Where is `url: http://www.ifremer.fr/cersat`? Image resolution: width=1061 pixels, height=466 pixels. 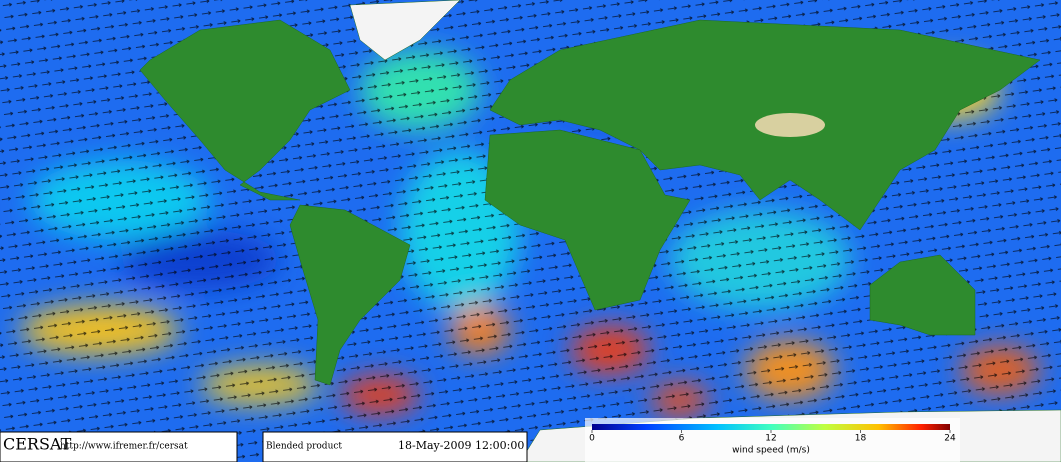
url: http://www.ifremer.fr/cersat is located at coordinates (124, 447).